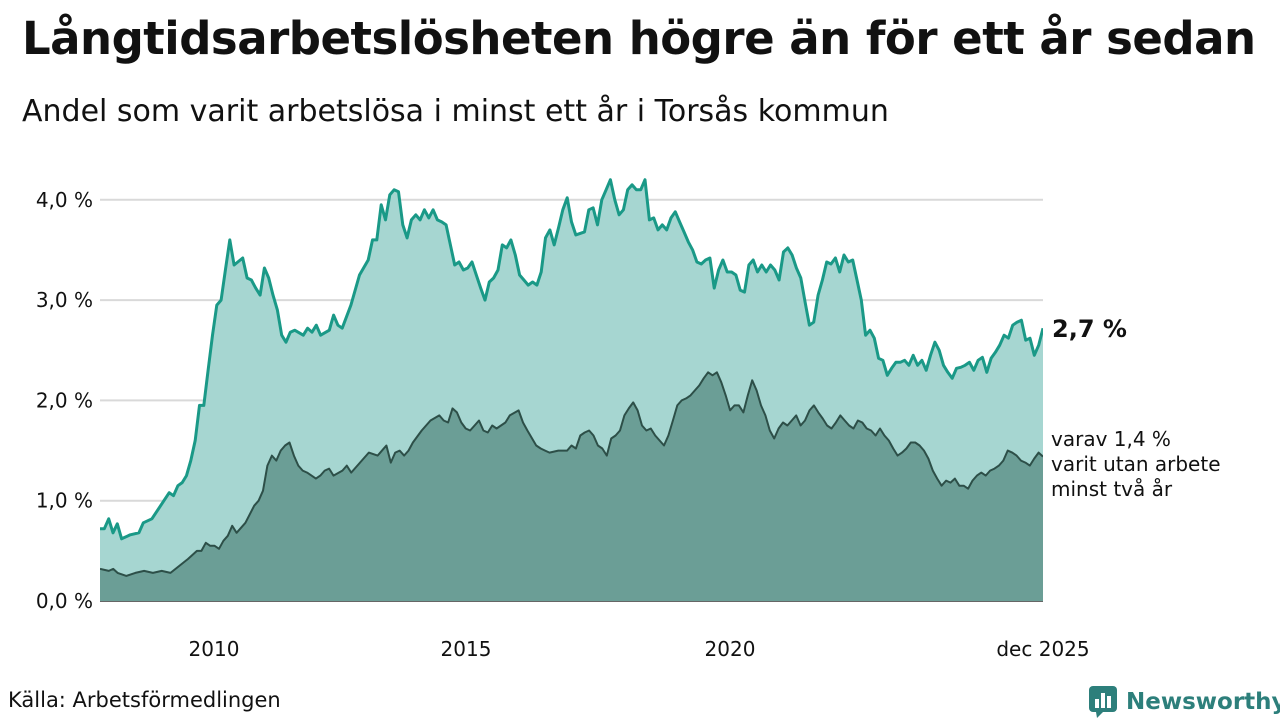 This screenshot has height=720, width=1280. What do you see at coordinates (144, 700) in the screenshot?
I see `source-note: Källa: Arbetsförmedlingen` at bounding box center [144, 700].